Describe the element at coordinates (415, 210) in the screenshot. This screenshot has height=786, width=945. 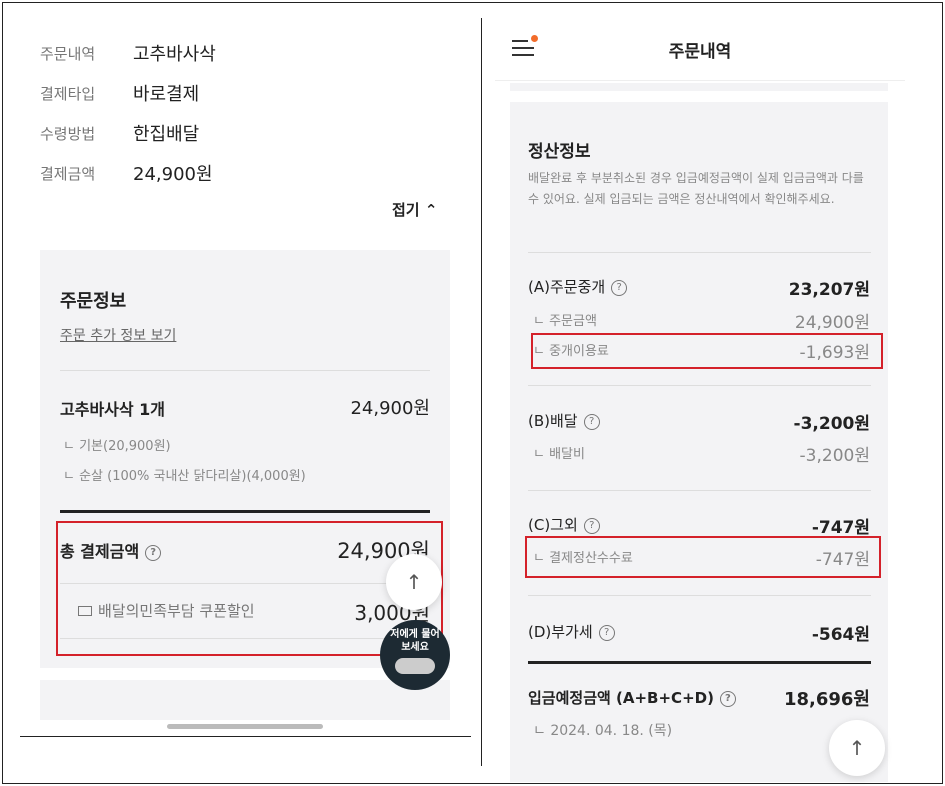
I see `collapse-button: 접기 ⌃` at that location.